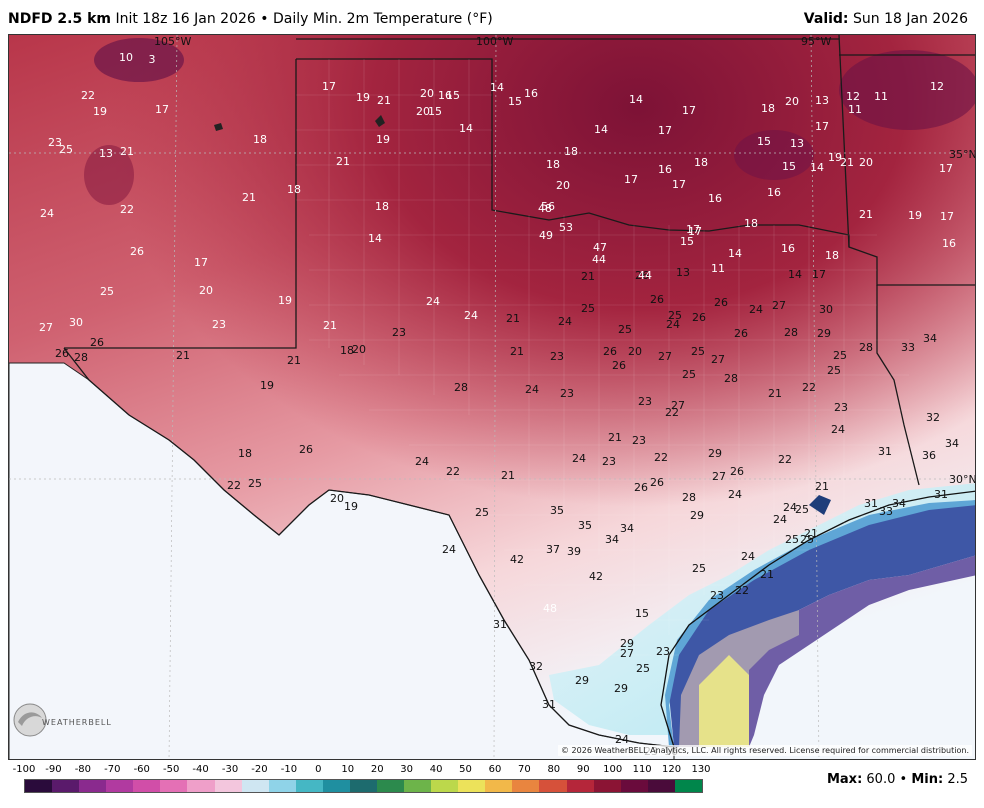 The image size is (984, 808). I want to click on max-value: 60.0, so click(881, 779).